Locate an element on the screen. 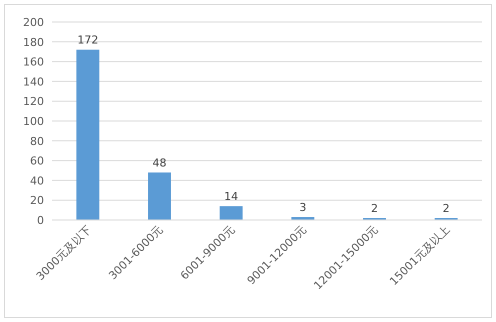 The width and height of the screenshot is (496, 322). y-tick-label: 200 is located at coordinates (33, 22).